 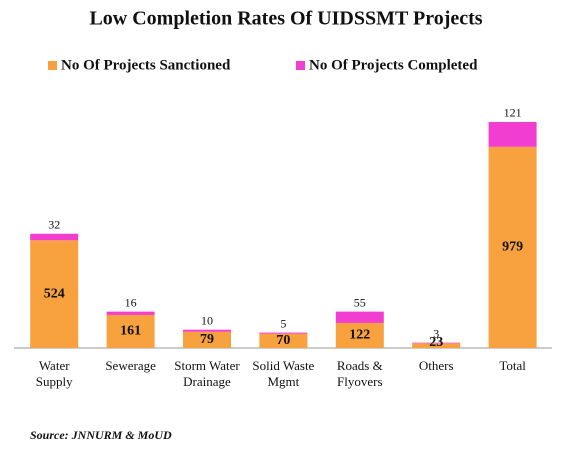 I want to click on legend-label: No Of Projects Sanctioned, so click(x=146, y=65).